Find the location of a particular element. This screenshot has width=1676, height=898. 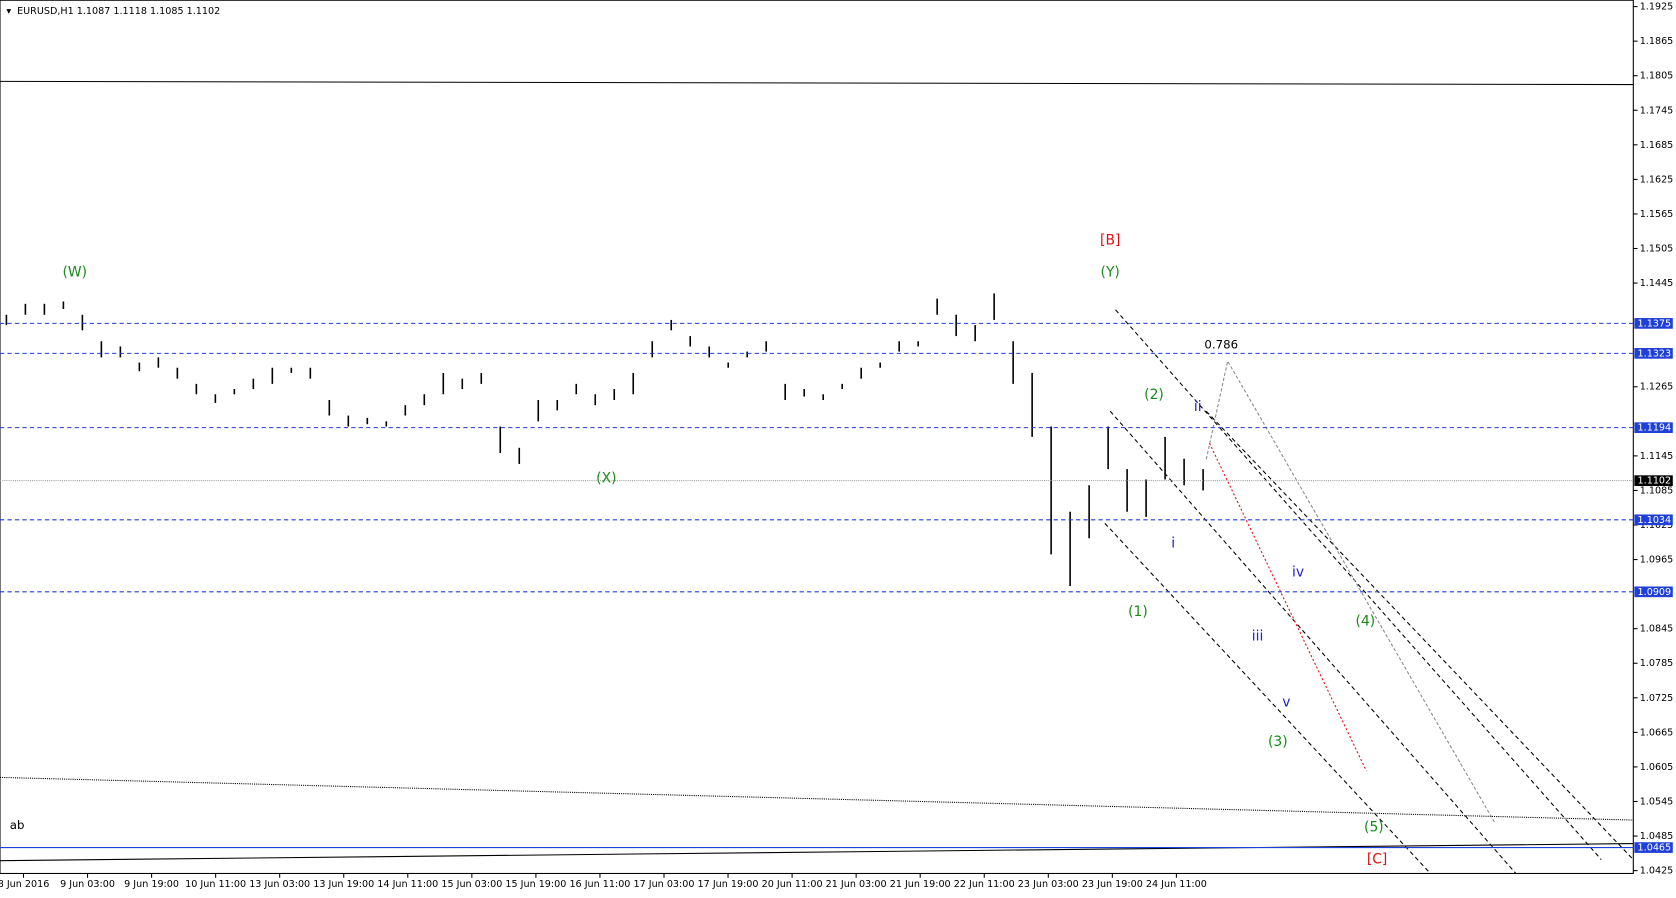

x-tick-label: 14 Jun 11:00 is located at coordinates (407, 884).